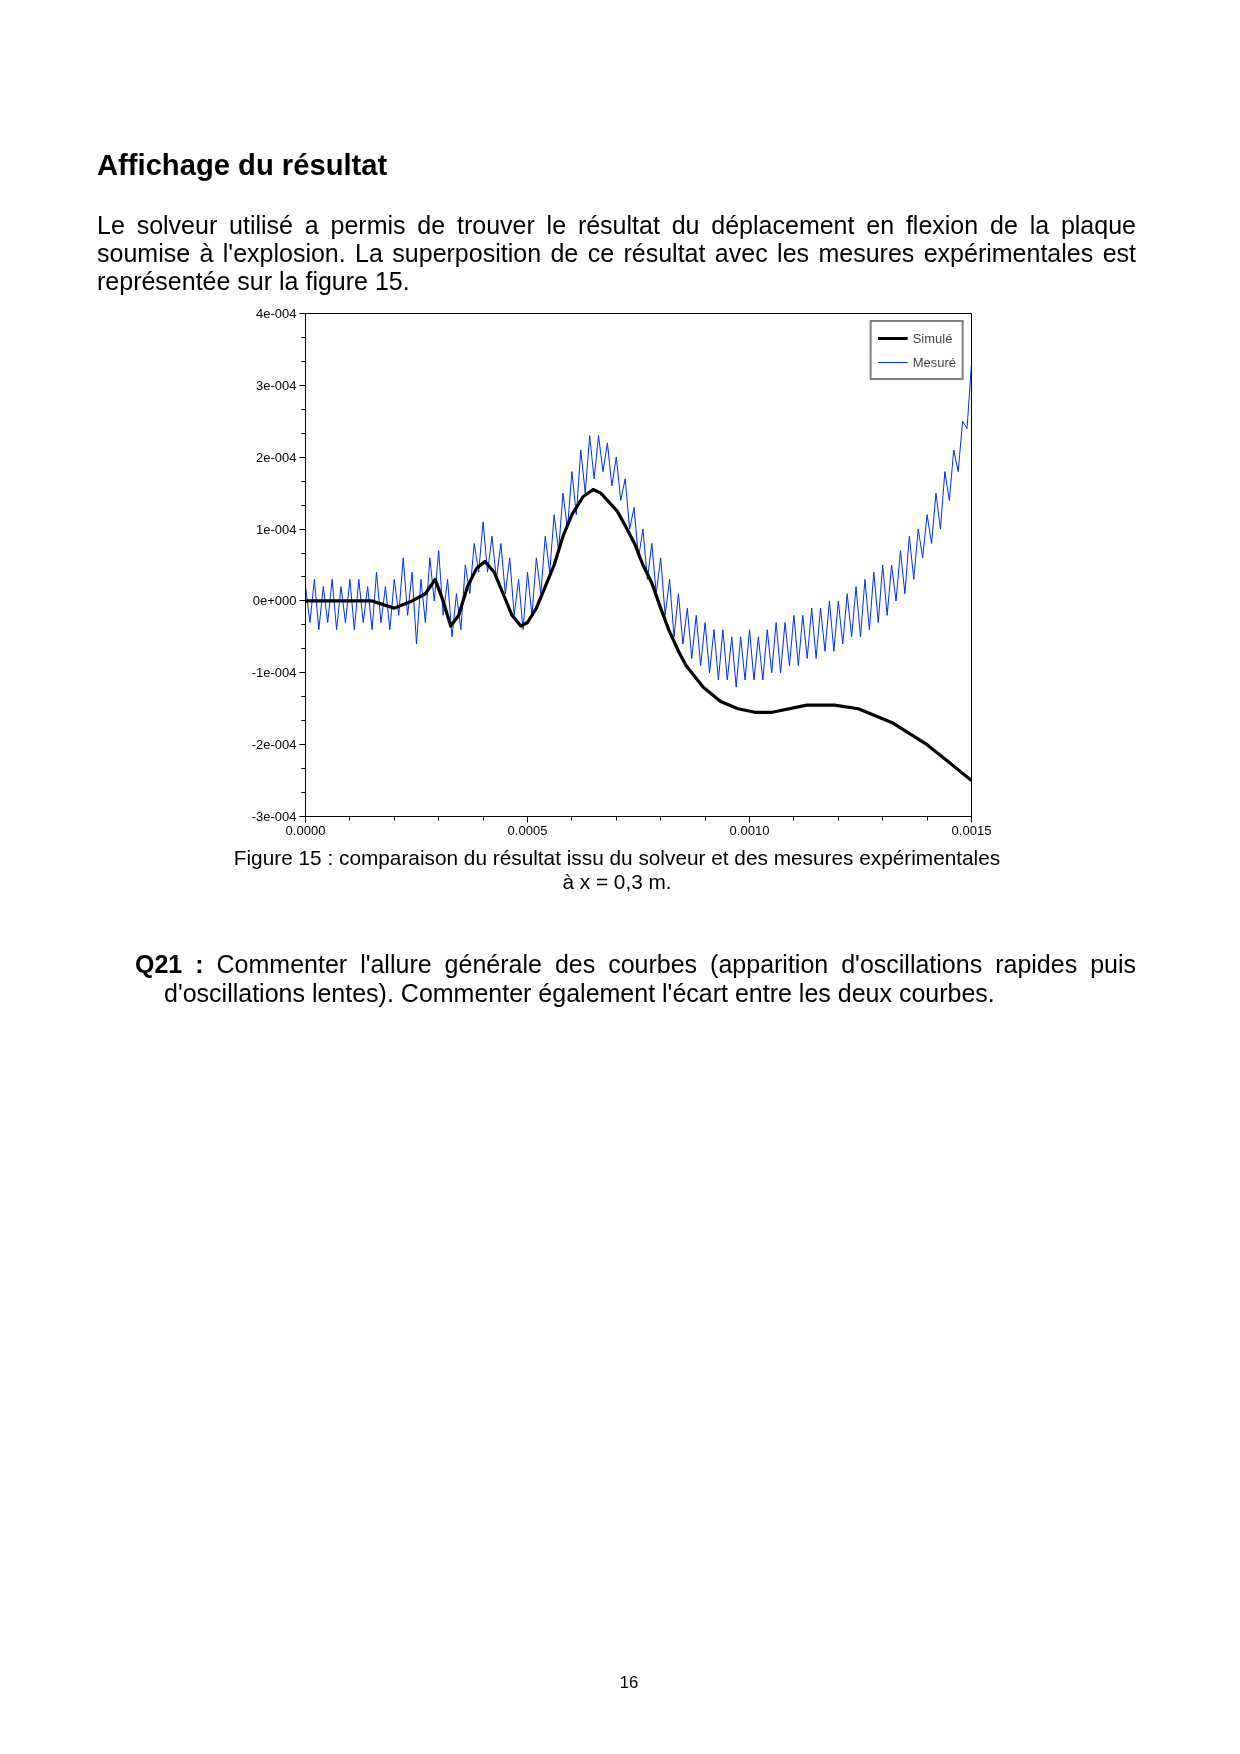 This screenshot has height=1754, width=1240. Describe the element at coordinates (749, 830) in the screenshot. I see `x-tick-label: 0.0010` at that location.